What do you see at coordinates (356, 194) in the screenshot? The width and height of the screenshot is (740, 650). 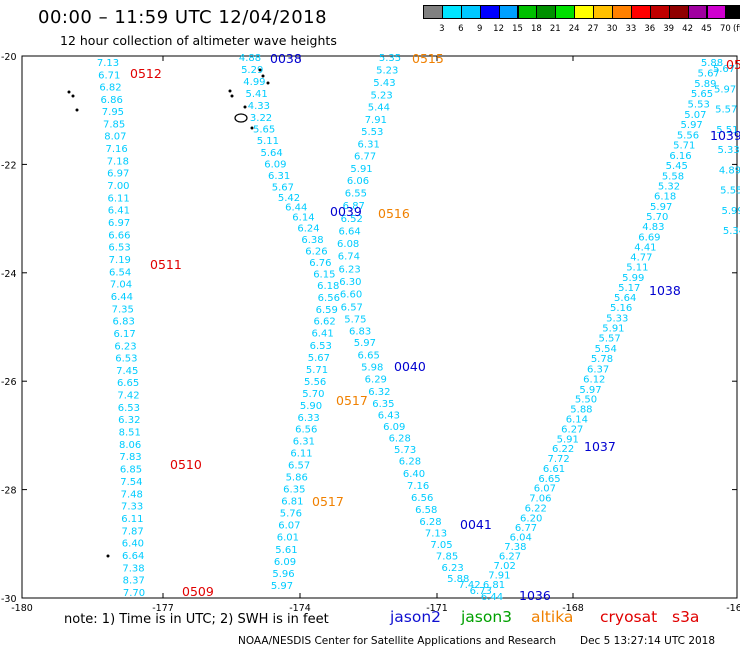 I see `swh-value: 6.55` at bounding box center [356, 194].